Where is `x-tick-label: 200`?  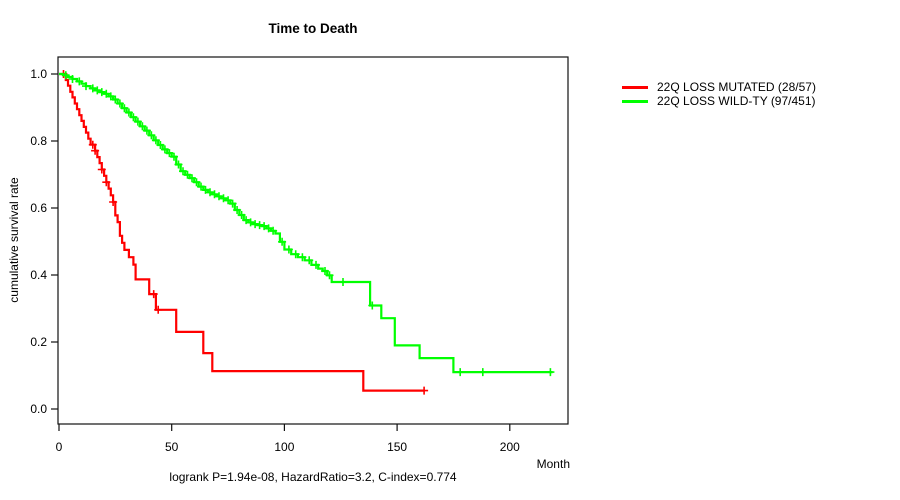 x-tick-label: 200 is located at coordinates (509, 447).